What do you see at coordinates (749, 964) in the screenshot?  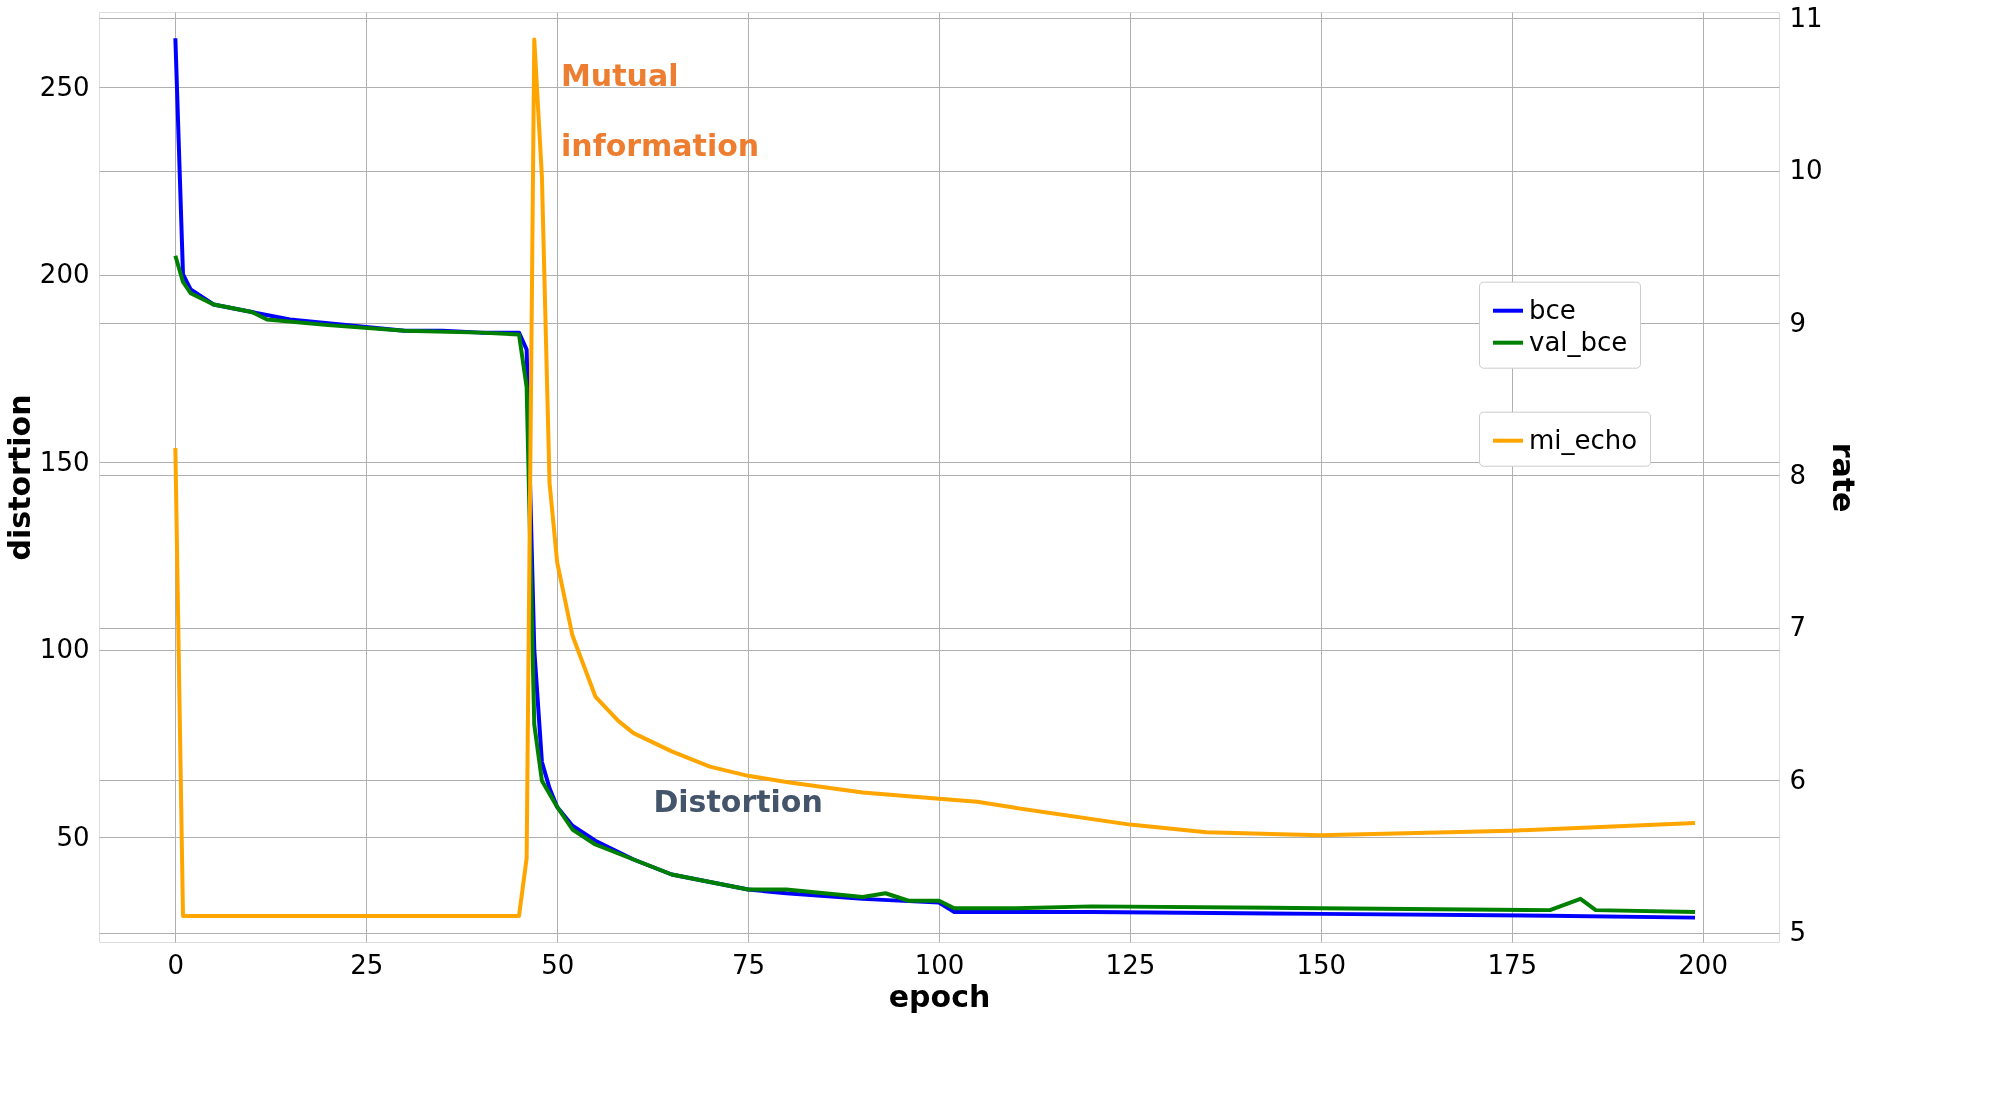 I see `x-tick-label: 75` at bounding box center [749, 964].